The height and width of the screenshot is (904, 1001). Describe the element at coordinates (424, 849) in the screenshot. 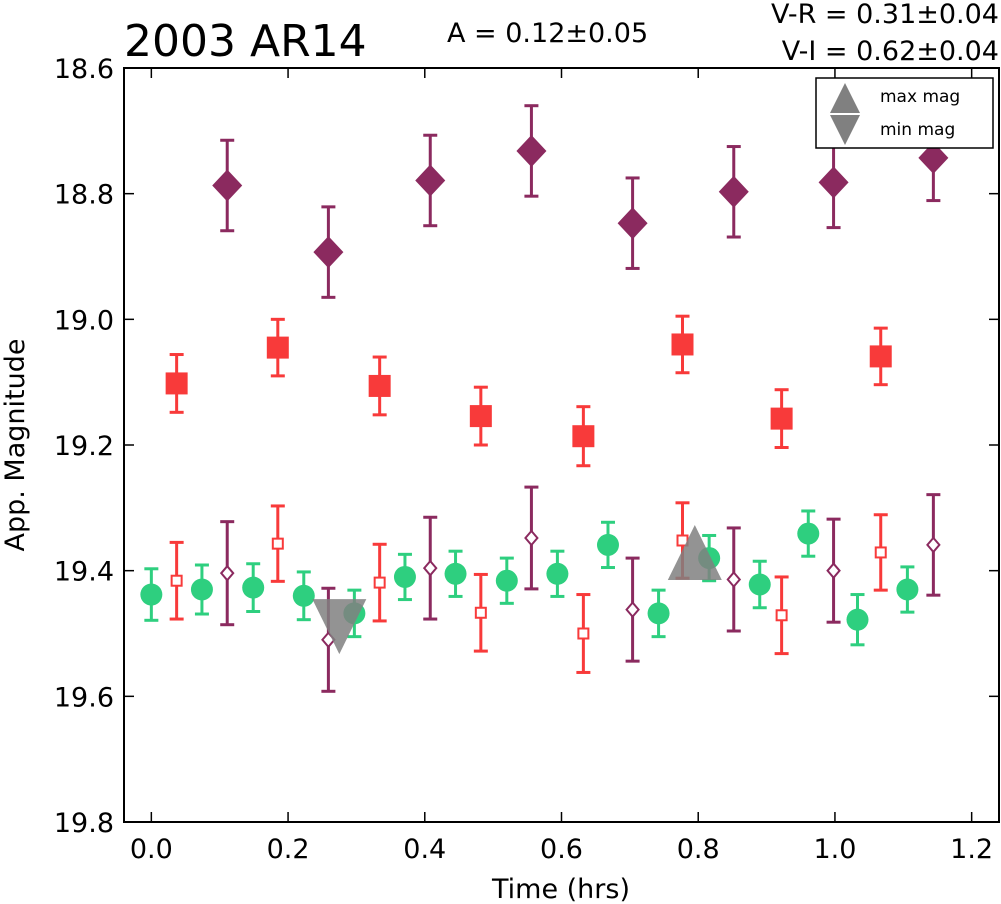

I see `x-tick-label: 0.4` at that location.